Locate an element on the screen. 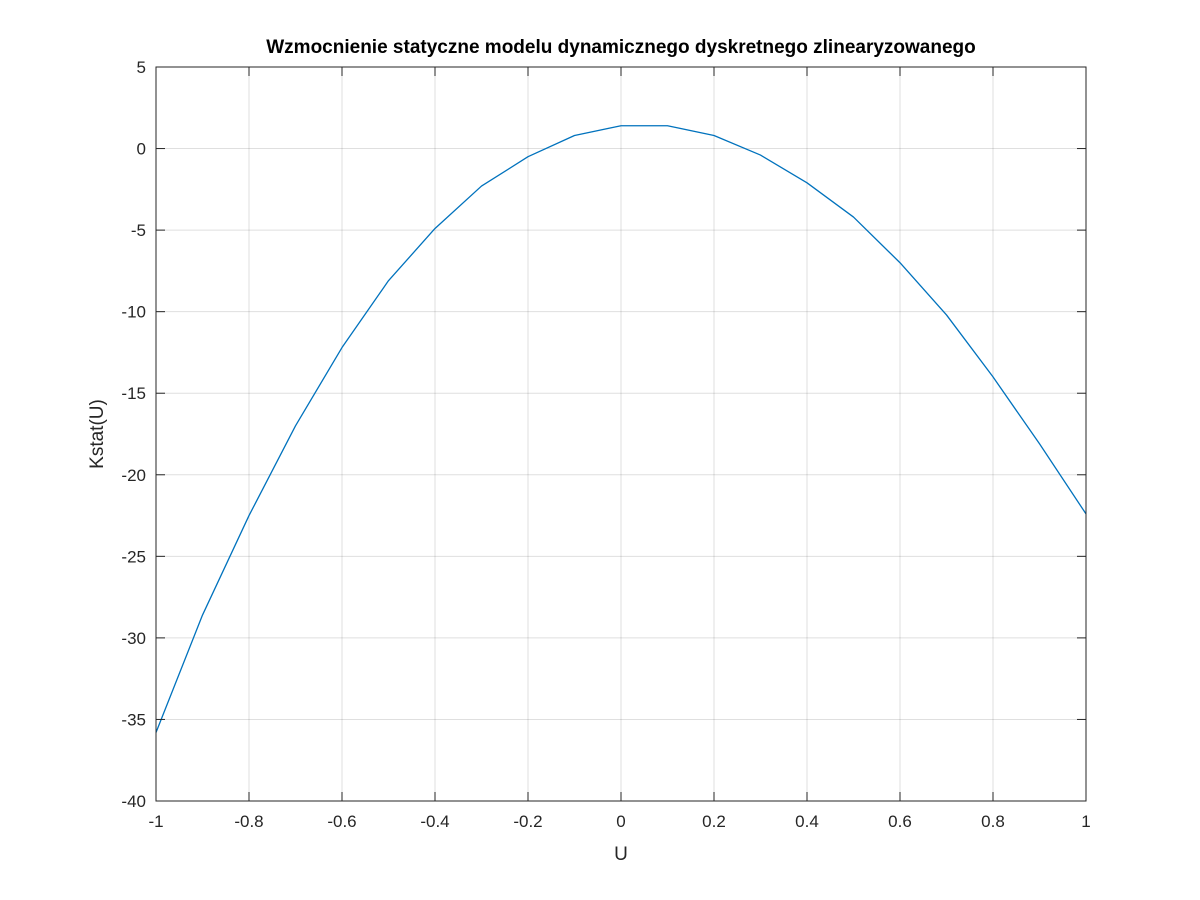 This screenshot has width=1200, height=900. x-tick-label: 0 is located at coordinates (620, 821).